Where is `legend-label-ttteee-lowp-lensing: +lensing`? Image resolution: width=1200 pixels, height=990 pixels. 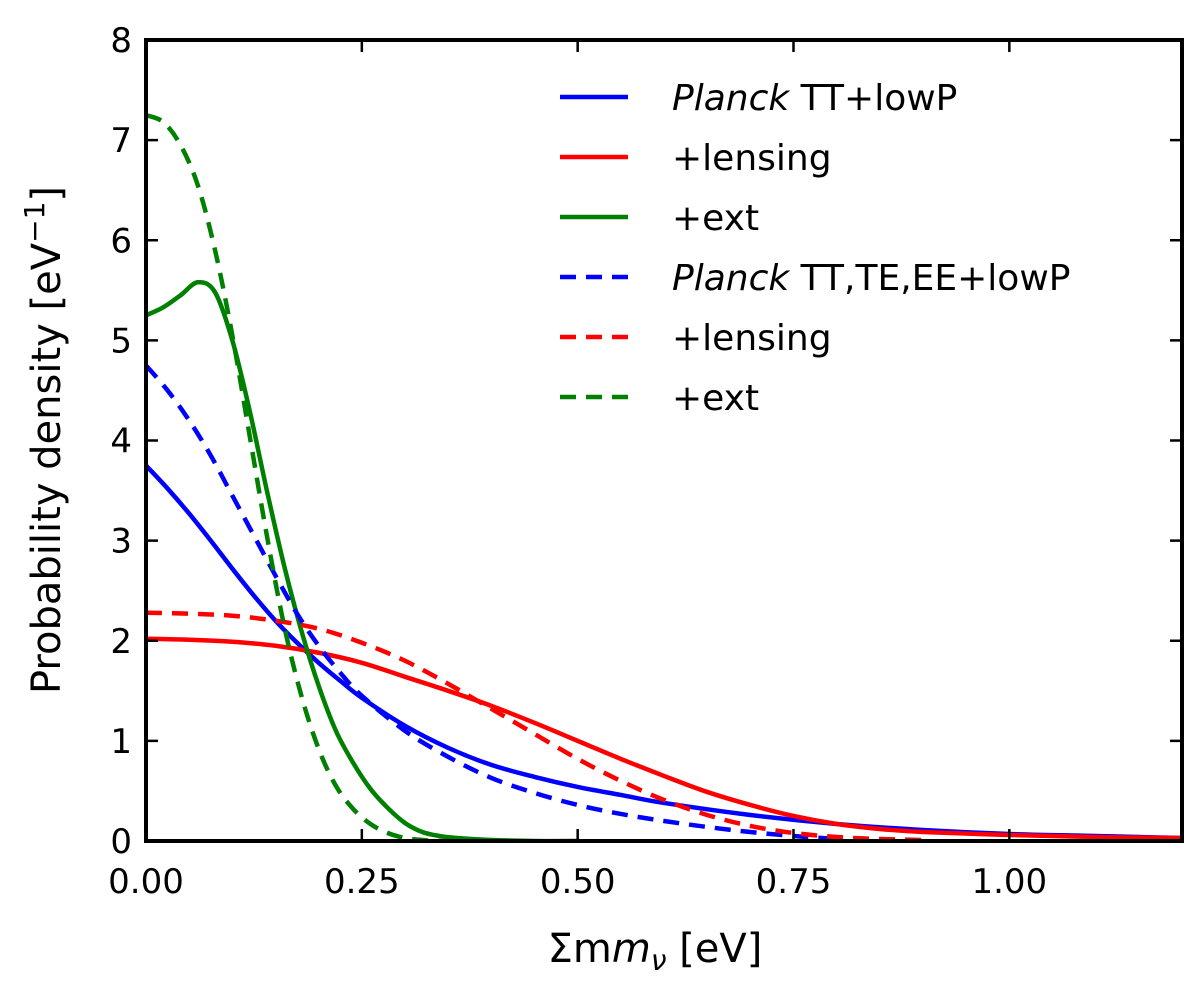
legend-label-ttteee-lowp-lensing: +lensing is located at coordinates (752, 338).